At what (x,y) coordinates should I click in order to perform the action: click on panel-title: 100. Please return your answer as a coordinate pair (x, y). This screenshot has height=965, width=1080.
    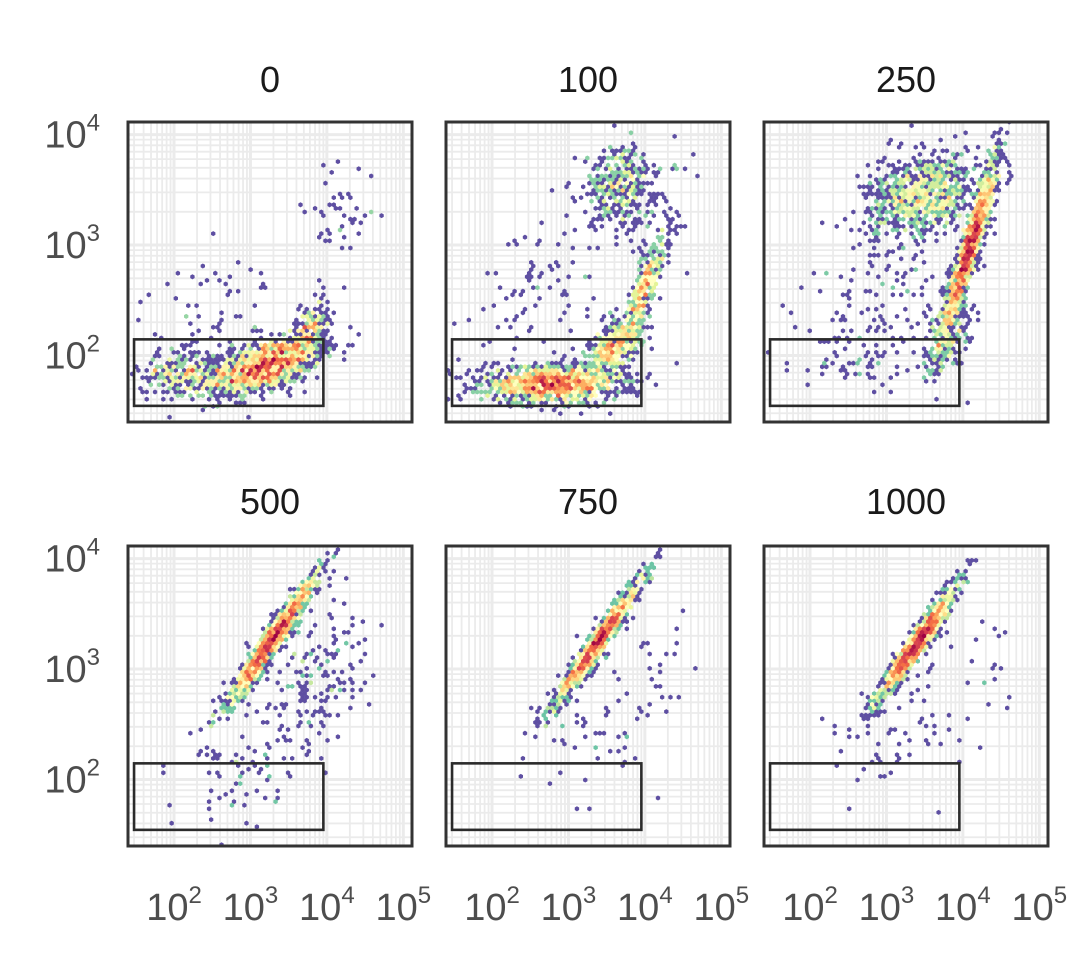
    Looking at the image, I should click on (588, 79).